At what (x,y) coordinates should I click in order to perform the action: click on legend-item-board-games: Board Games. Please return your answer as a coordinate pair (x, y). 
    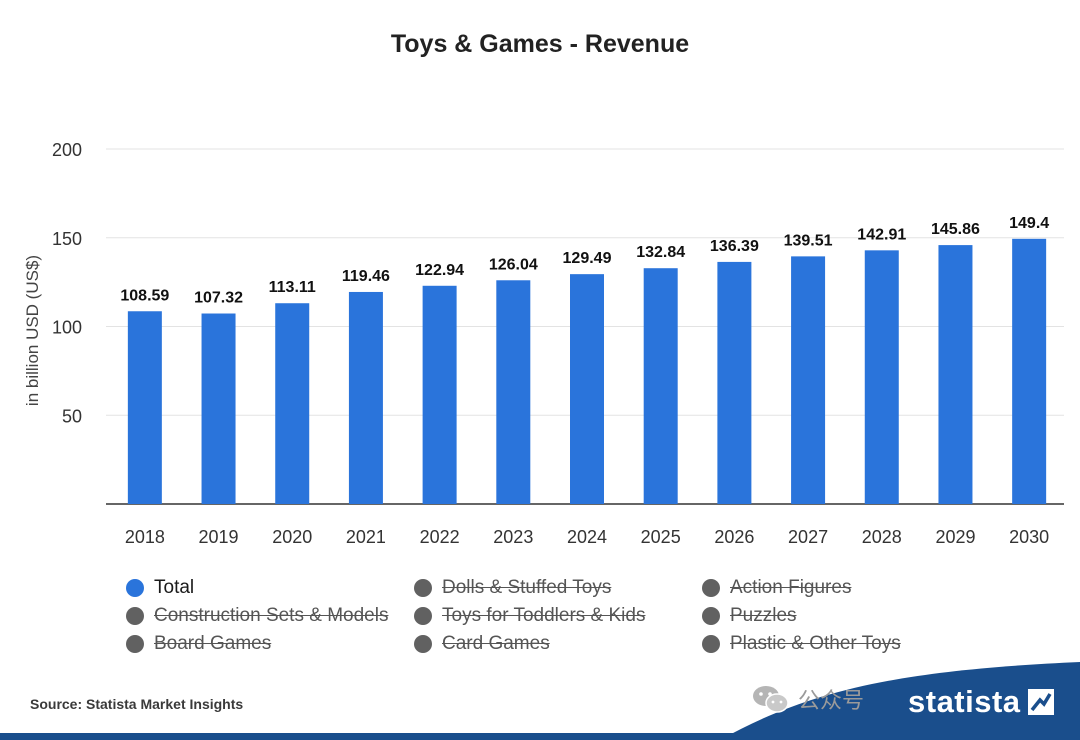
    Looking at the image, I should click on (198, 644).